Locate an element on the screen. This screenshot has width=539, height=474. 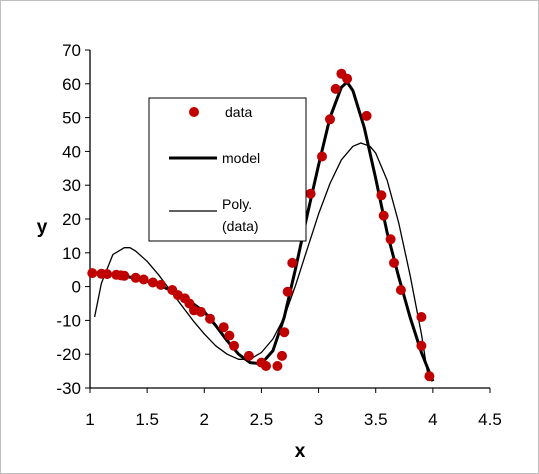
x-tick-label: 3 is located at coordinates (318, 419).